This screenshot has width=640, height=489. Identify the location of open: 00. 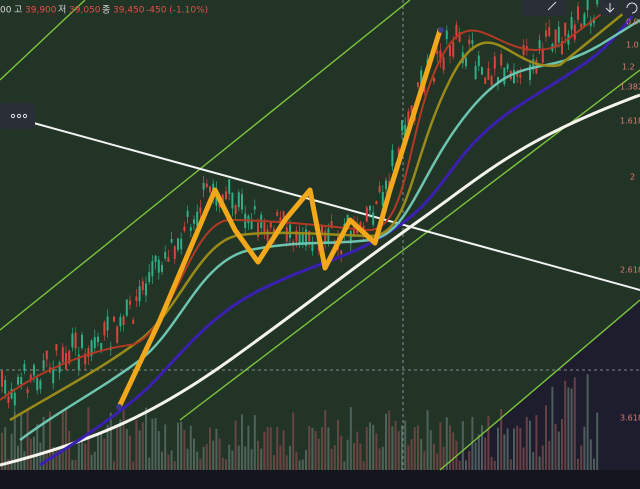
(6, 11).